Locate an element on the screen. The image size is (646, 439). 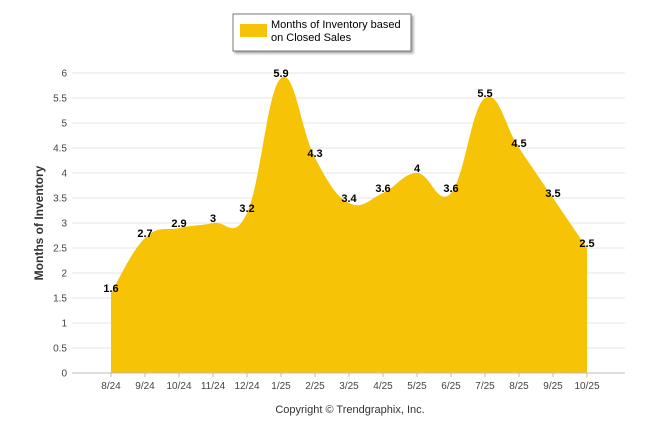
x-tick-label: 6/25 is located at coordinates (451, 386).